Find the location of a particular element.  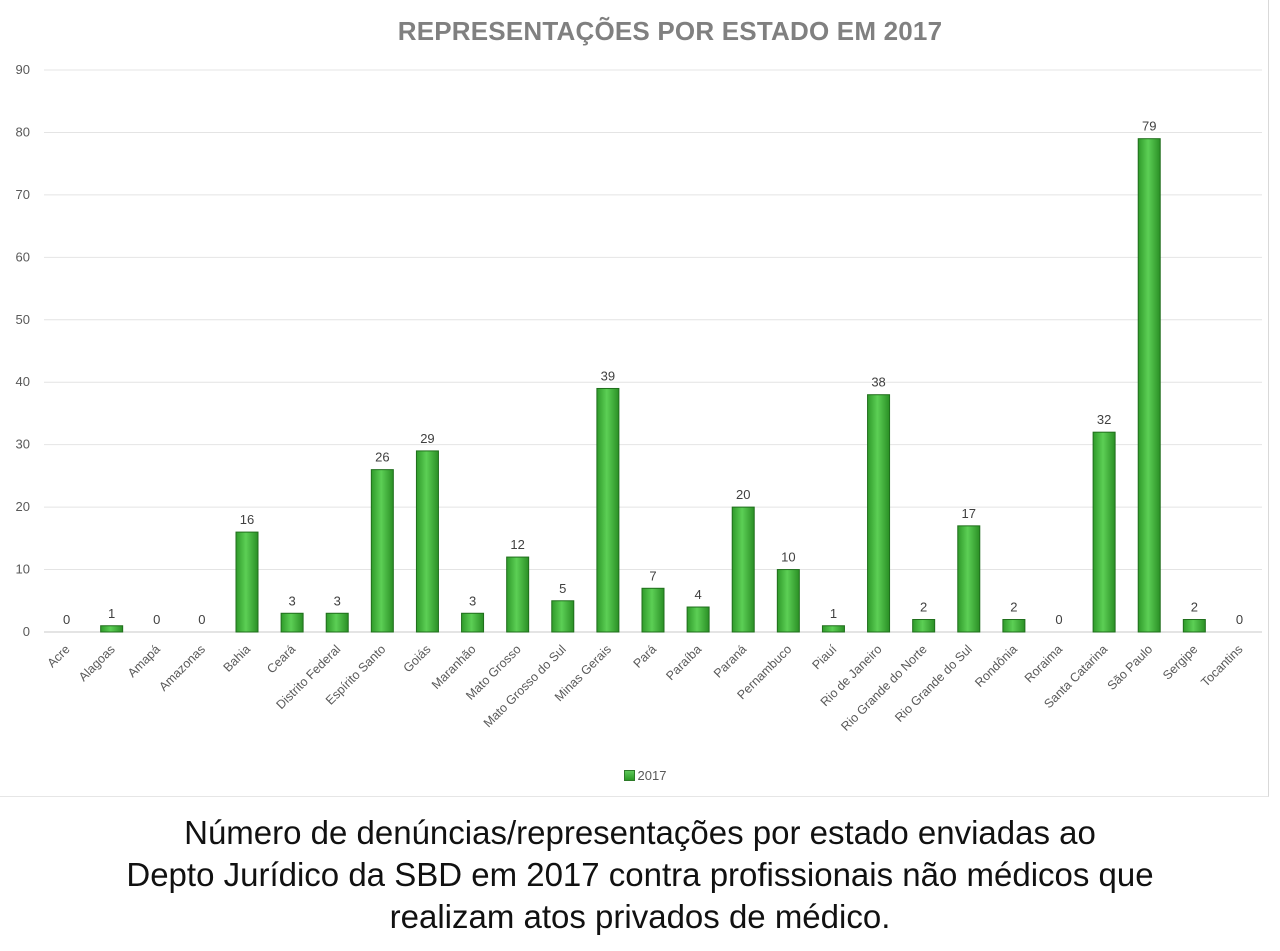

y-tick-label: 30 is located at coordinates (23, 444).